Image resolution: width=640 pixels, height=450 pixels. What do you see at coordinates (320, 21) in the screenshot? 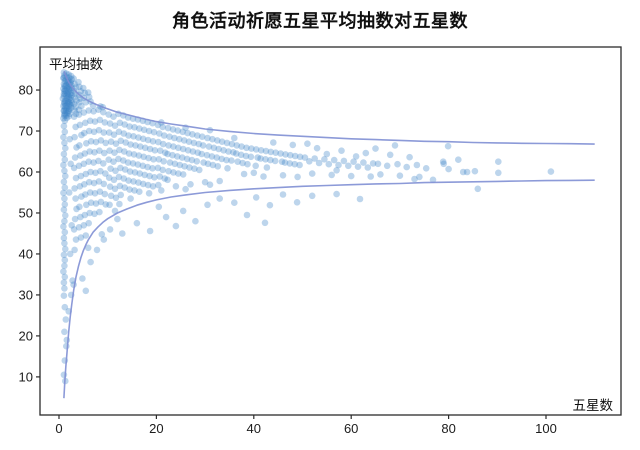
I see `chart-title: 角色活动祈愿五星平均抽数对五星数` at bounding box center [320, 21].